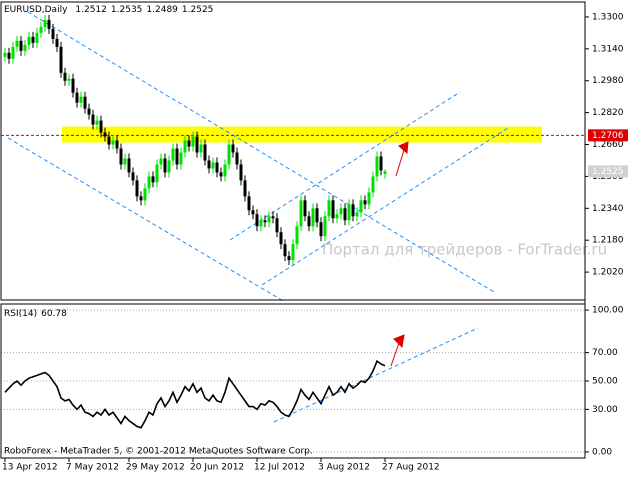 This screenshot has height=479, width=640. I want to click on y-tick-label: 1.3300, so click(608, 17).